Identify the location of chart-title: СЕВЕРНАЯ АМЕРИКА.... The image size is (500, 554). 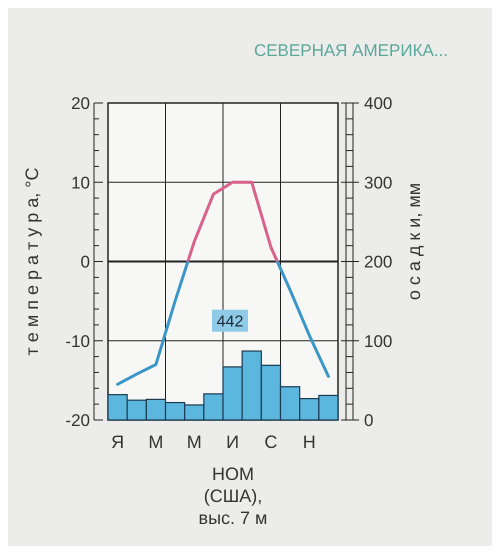
(351, 50).